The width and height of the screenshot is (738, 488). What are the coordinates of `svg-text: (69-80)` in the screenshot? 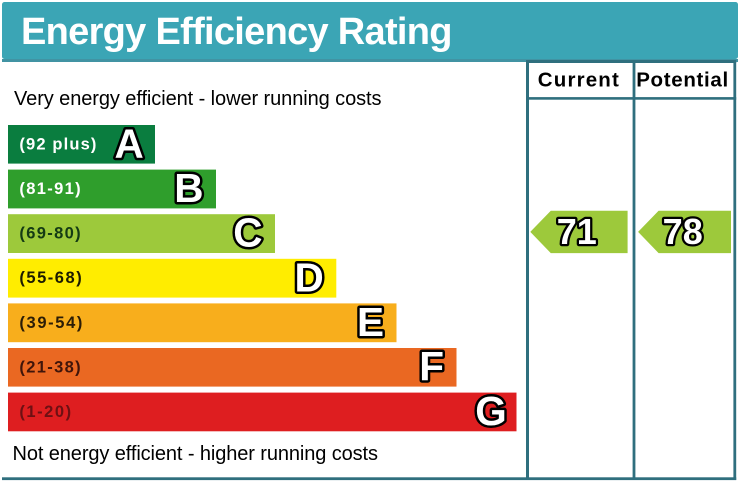 It's located at (49, 234).